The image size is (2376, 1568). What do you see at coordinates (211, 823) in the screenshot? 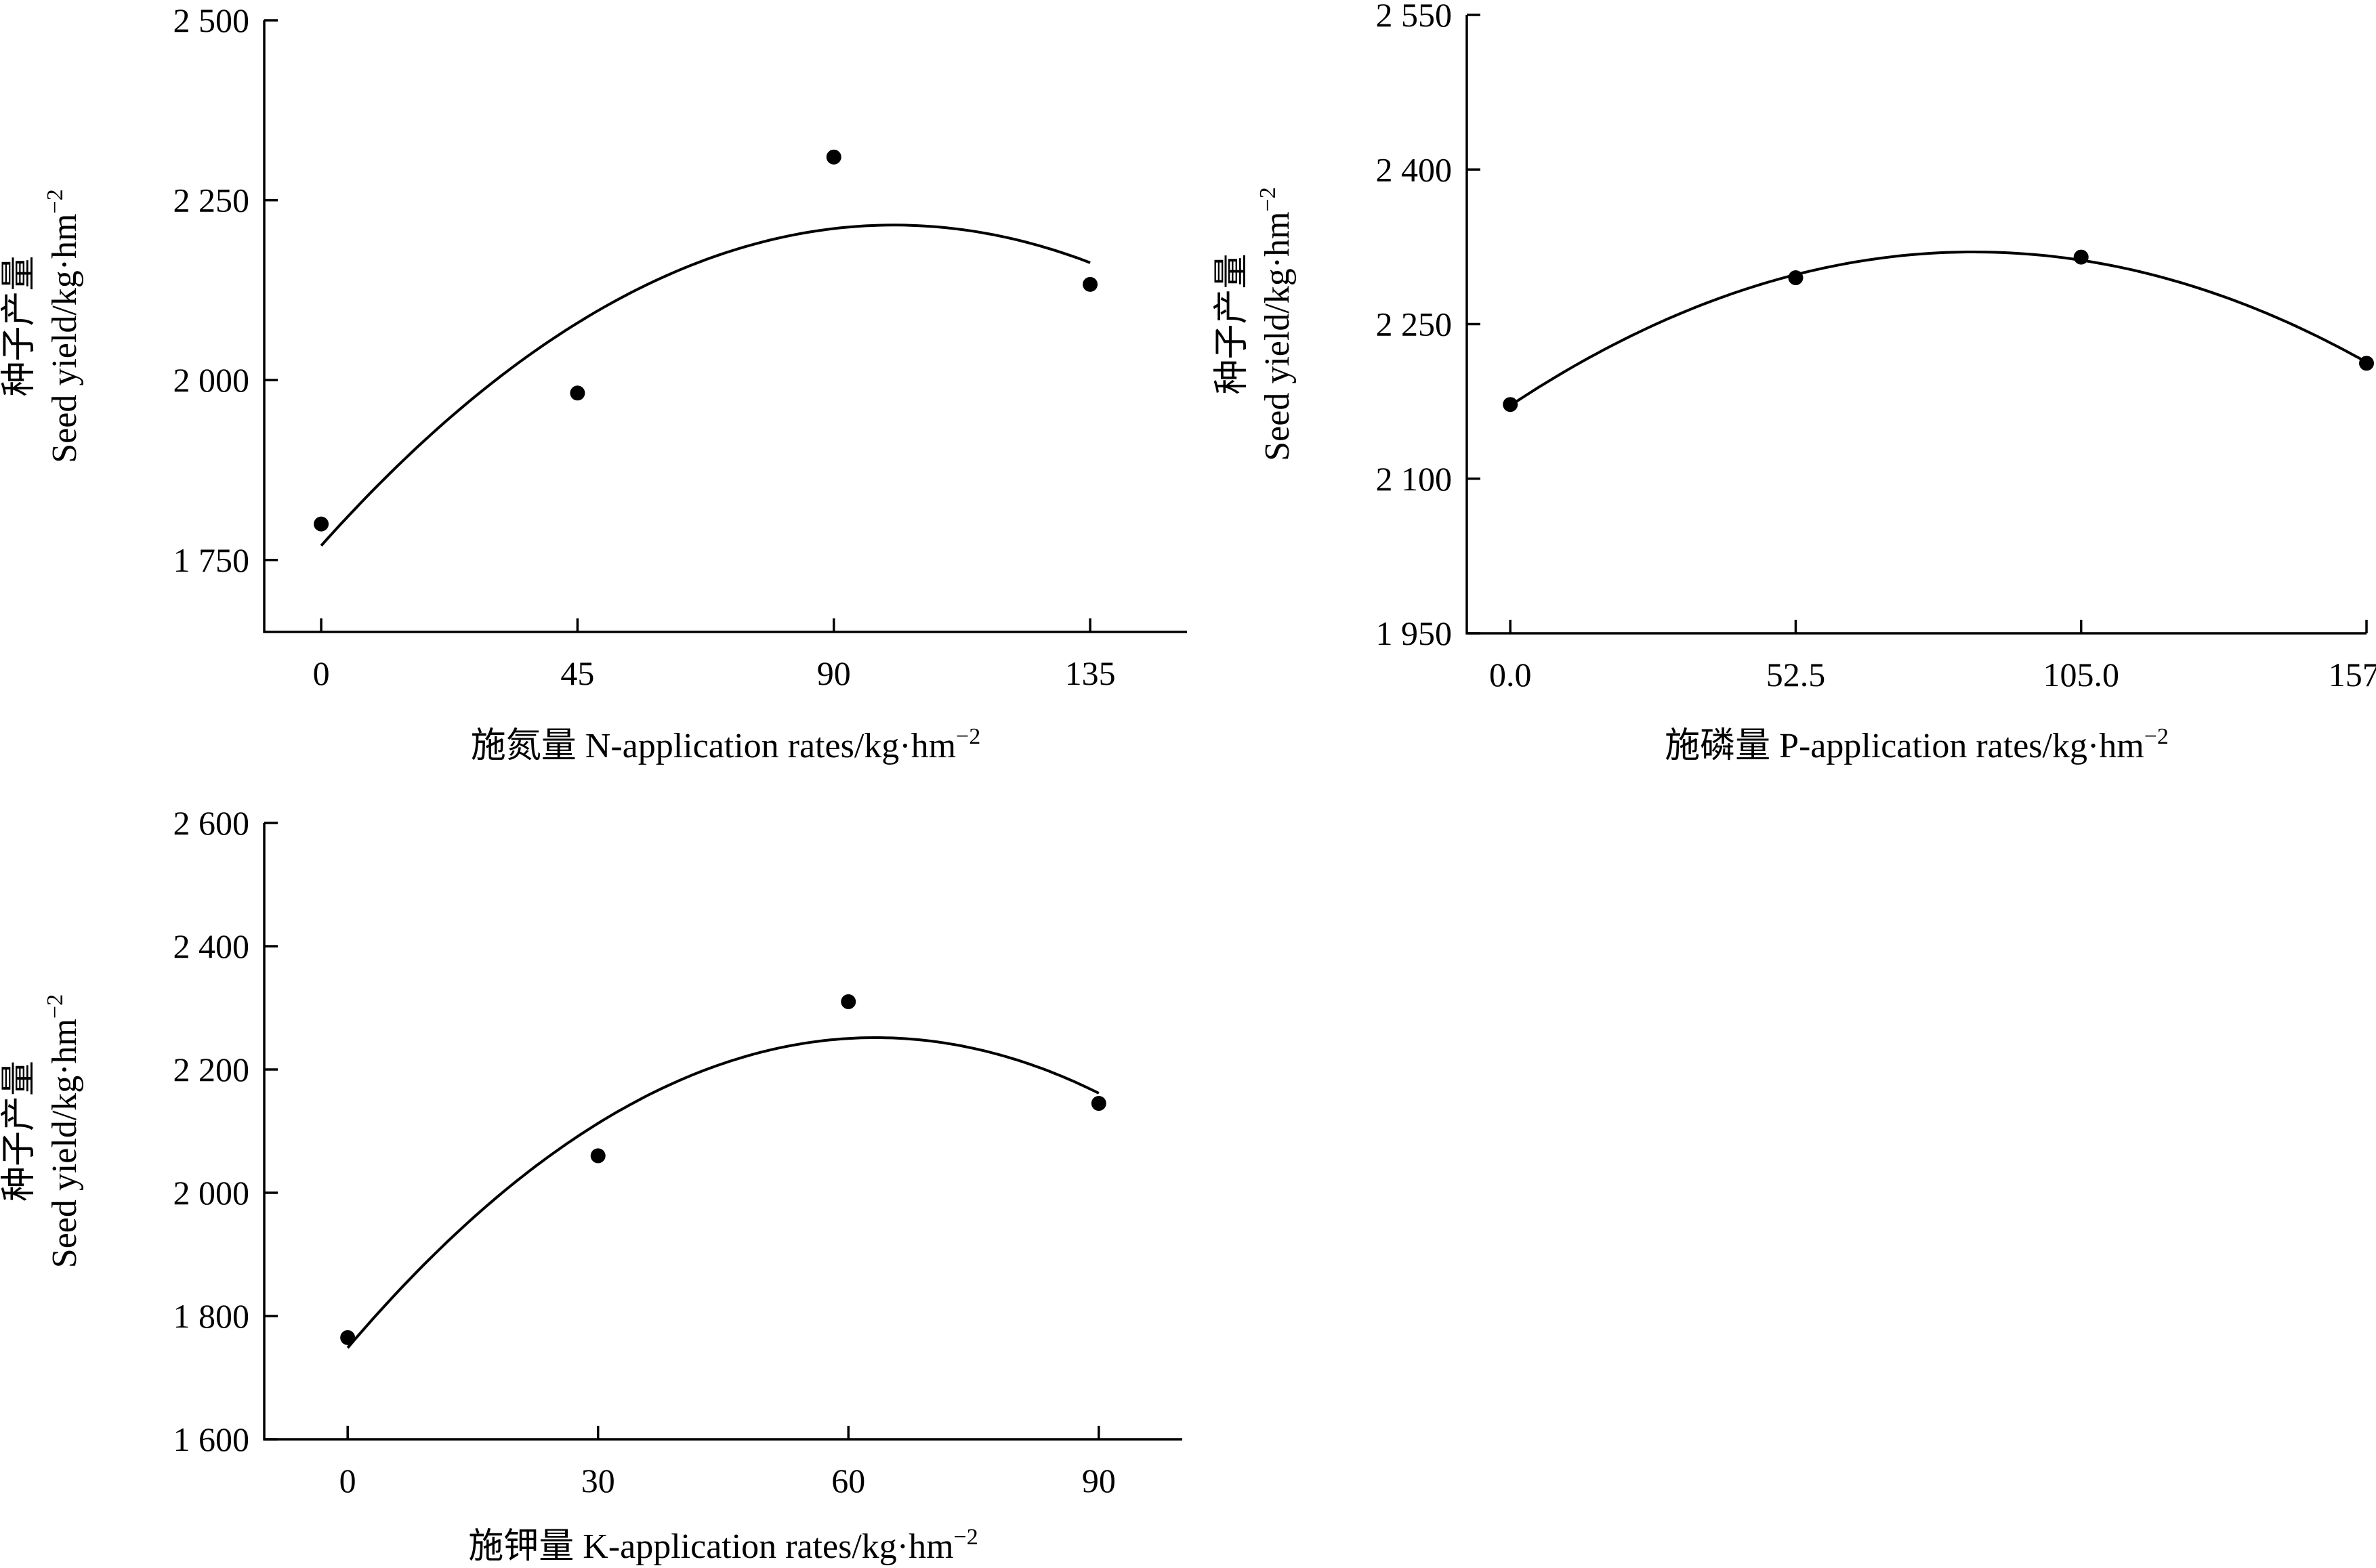
I see `y-tick-label: 2 600` at bounding box center [211, 823].